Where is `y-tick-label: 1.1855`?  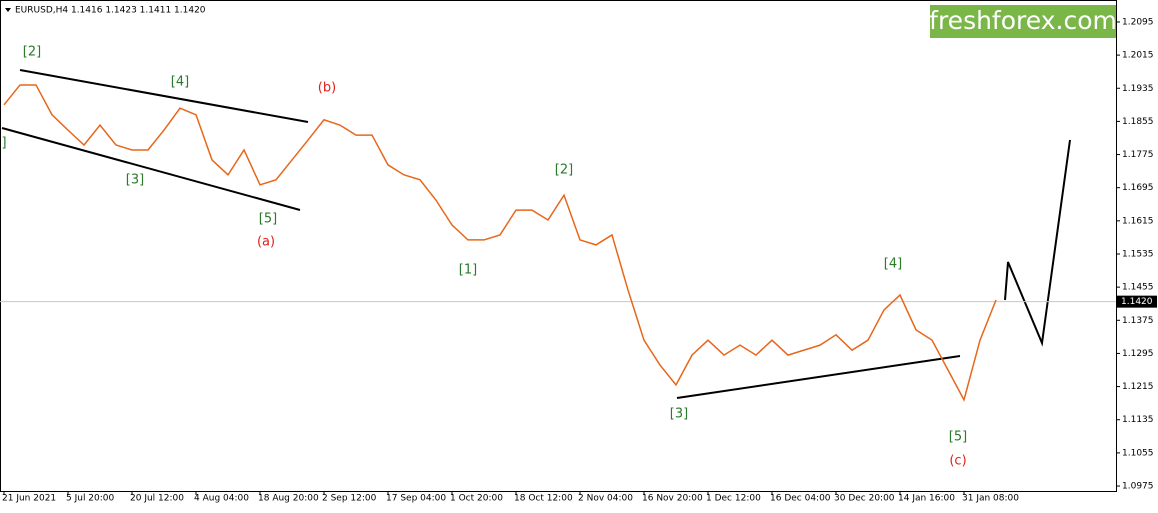 y-tick-label: 1.1855 is located at coordinates (1138, 122).